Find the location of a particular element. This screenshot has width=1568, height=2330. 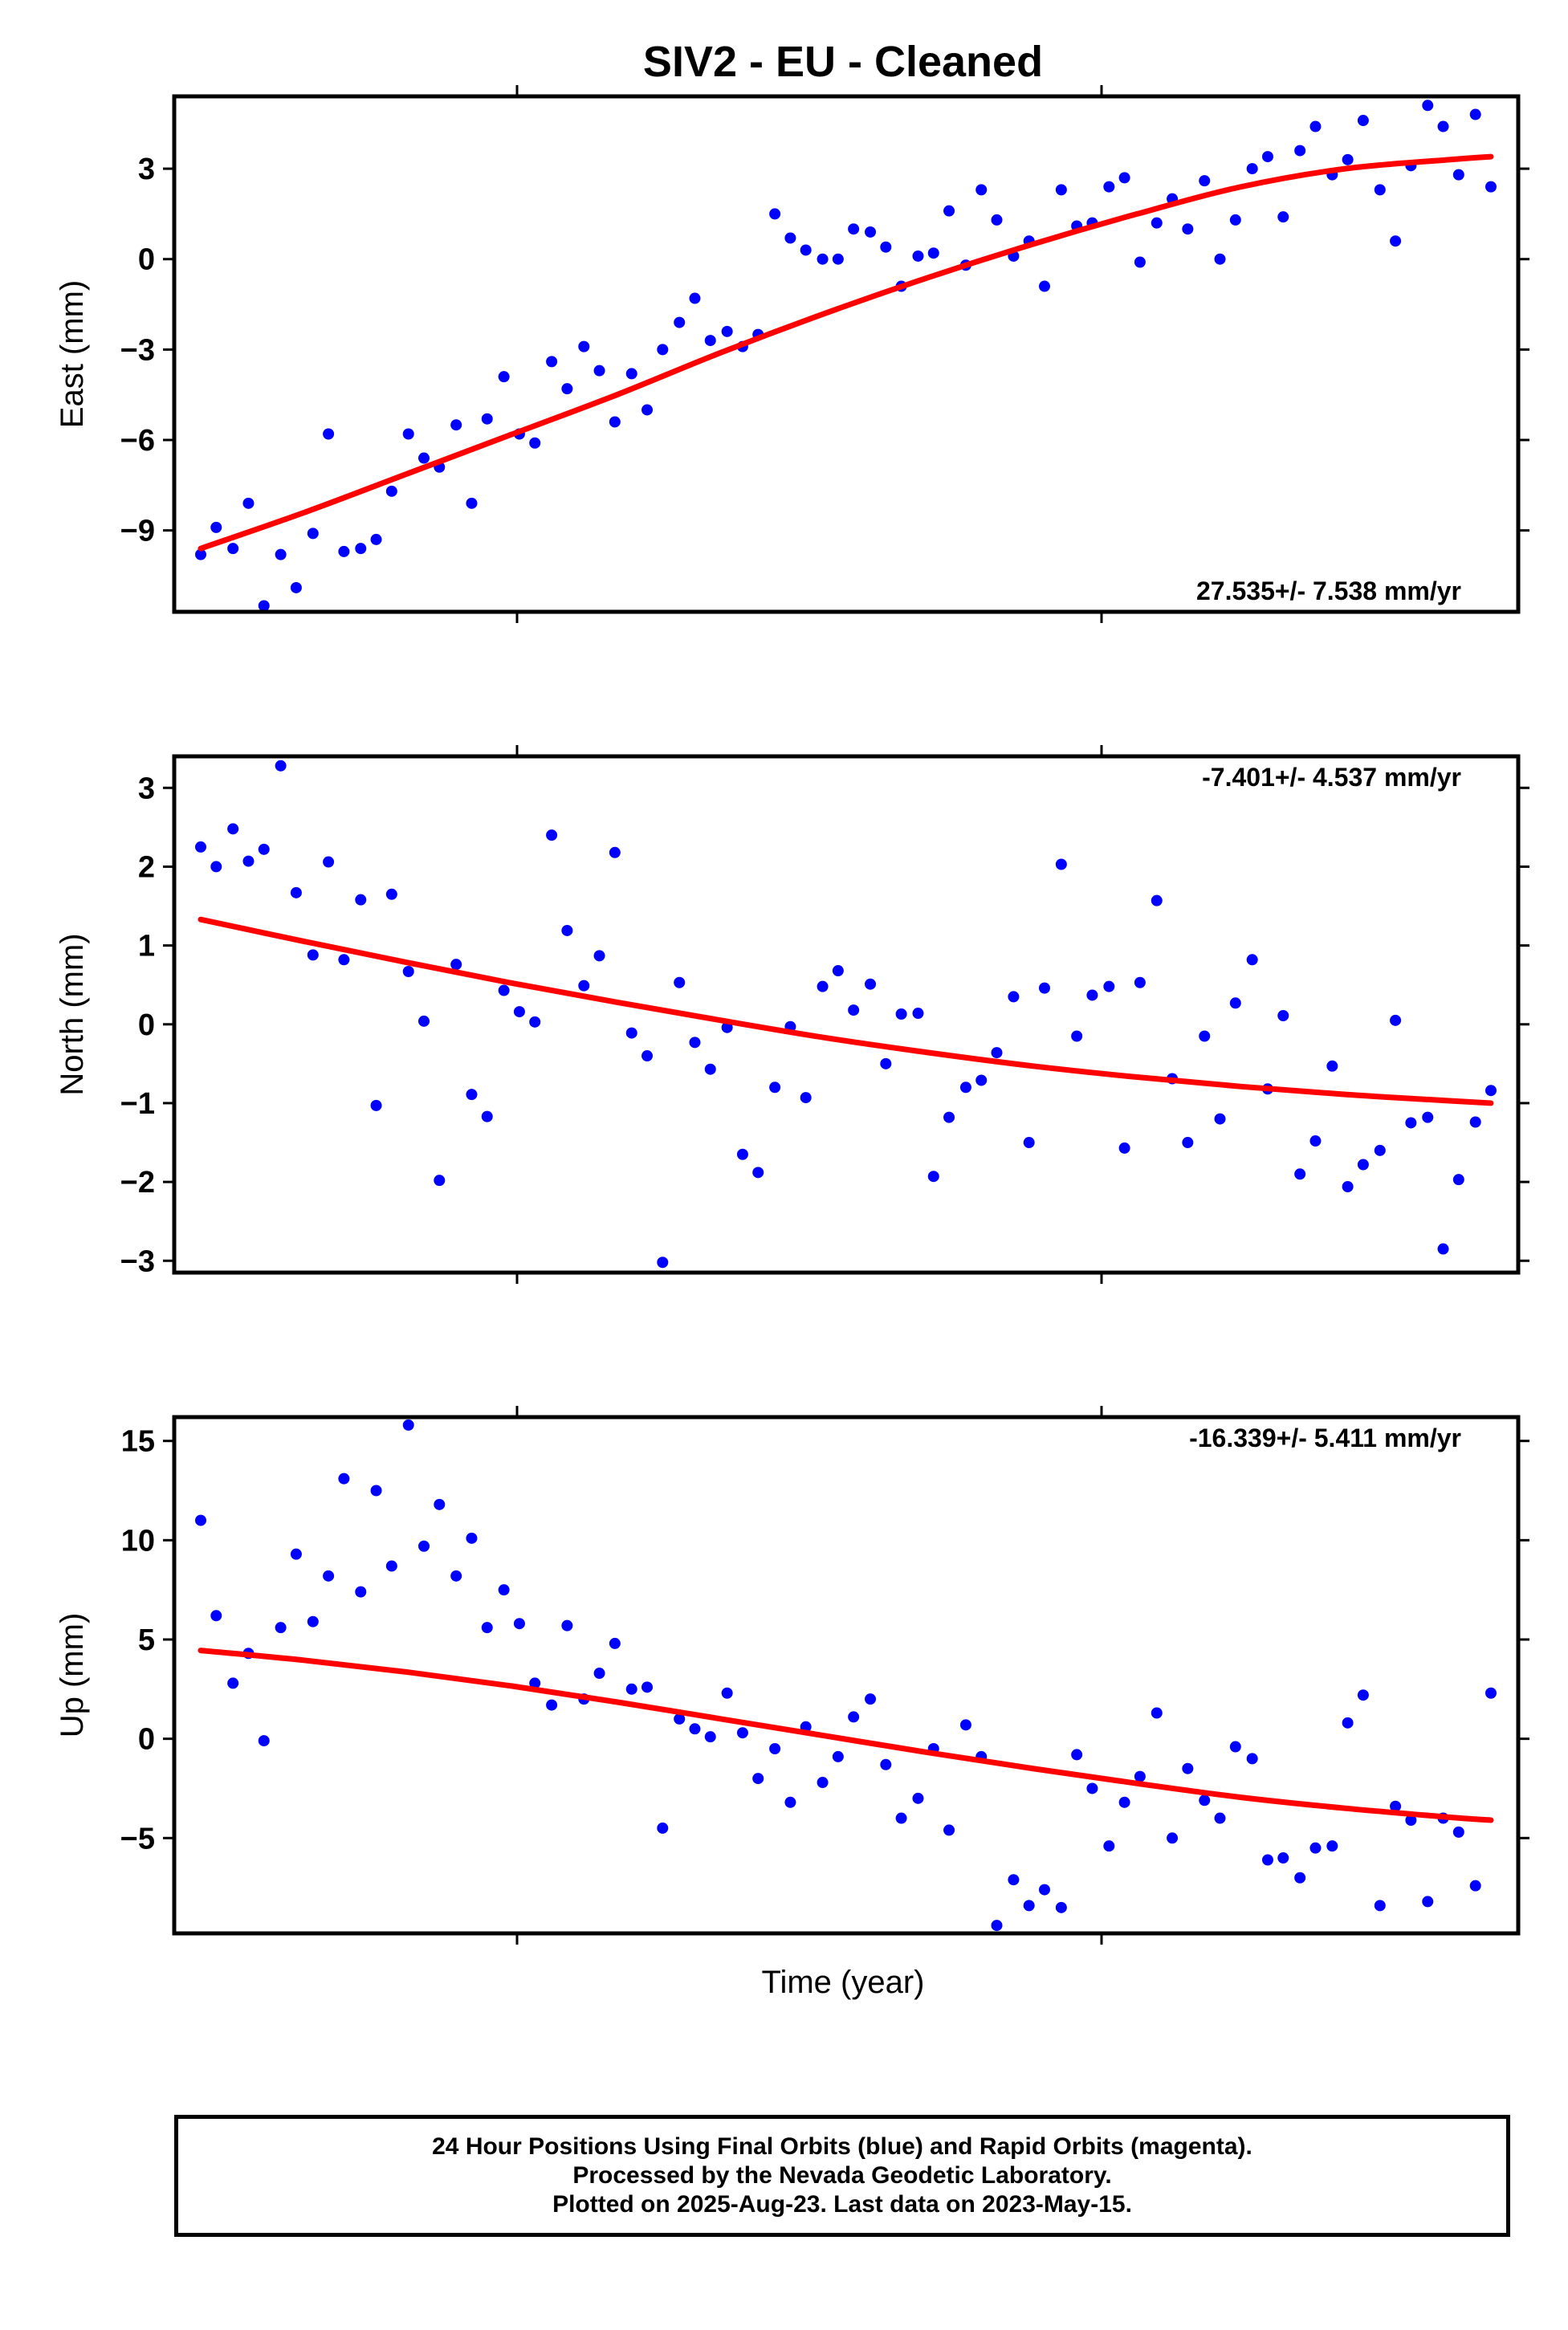

x-axis-label: Time (year) is located at coordinates (843, 1982).